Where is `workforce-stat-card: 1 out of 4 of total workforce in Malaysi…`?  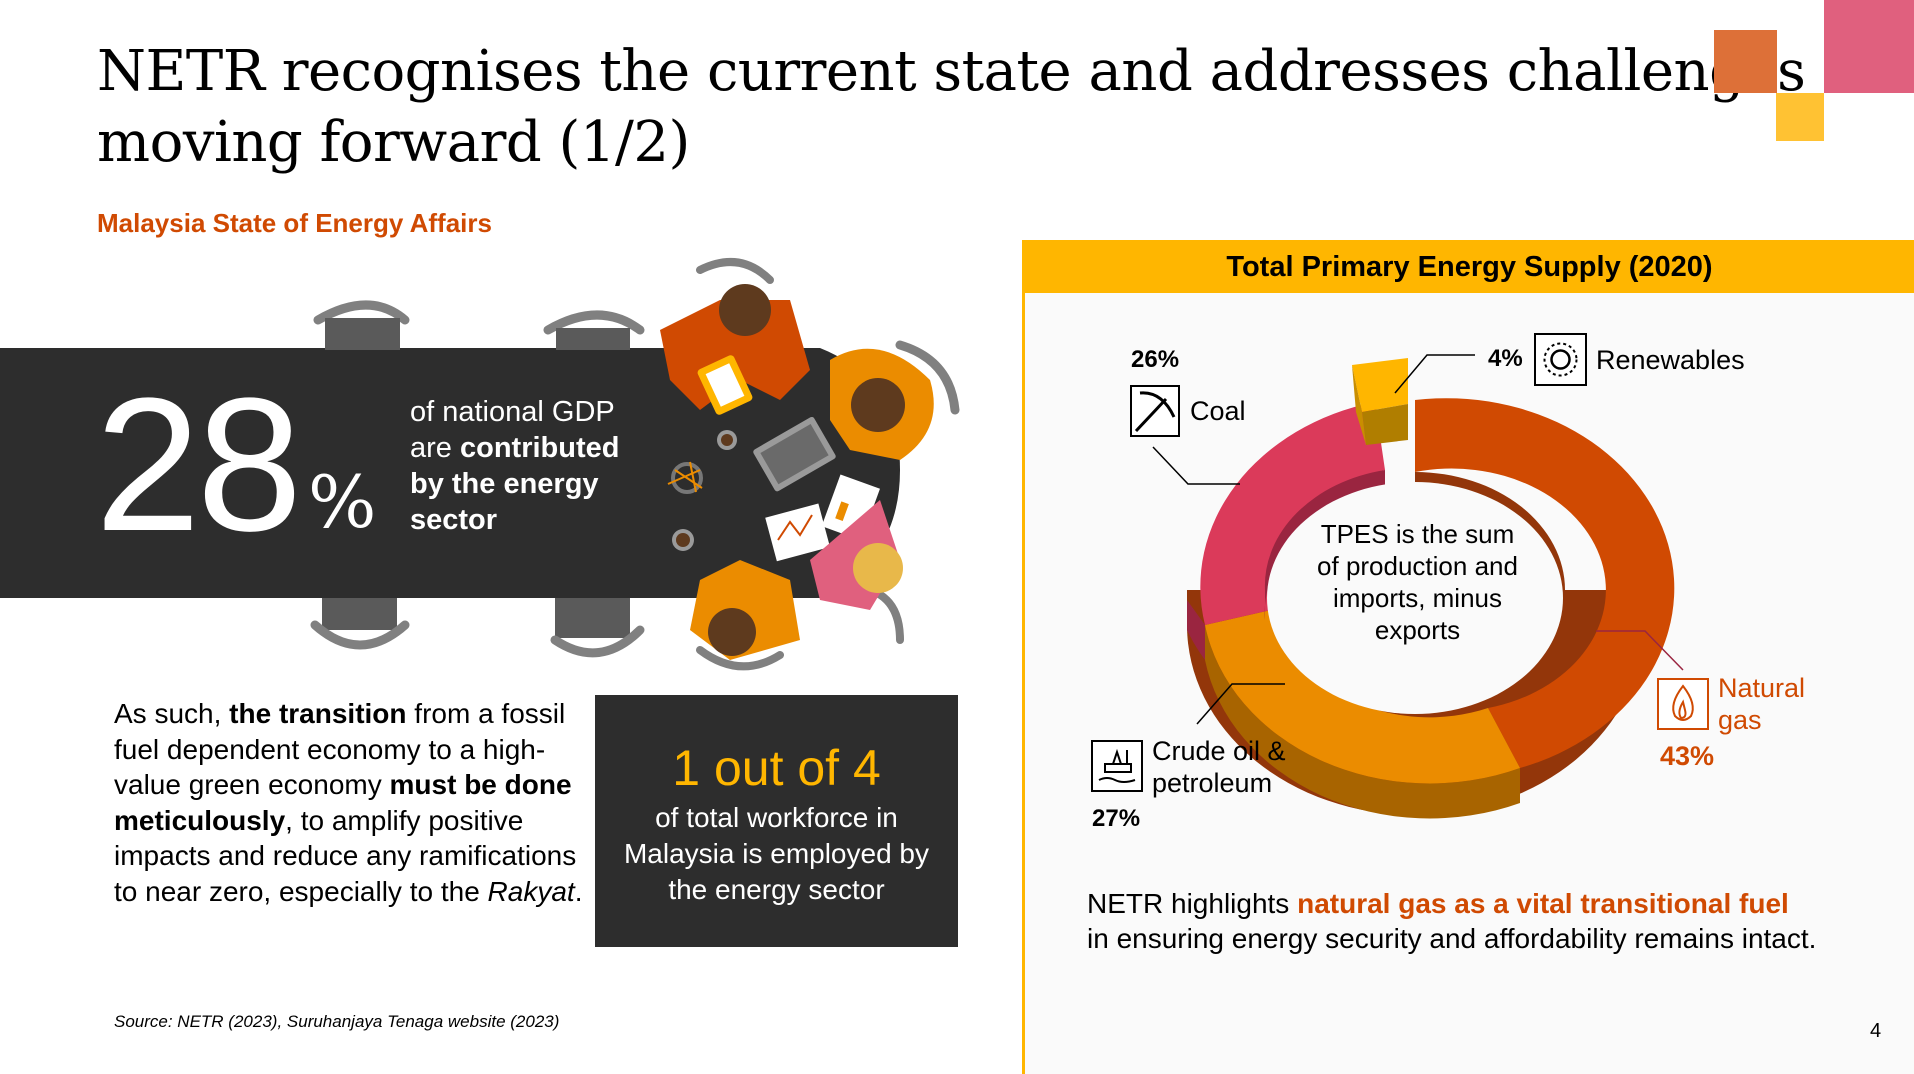 workforce-stat-card: 1 out of 4 of total workforce in Malaysi… is located at coordinates (776, 821).